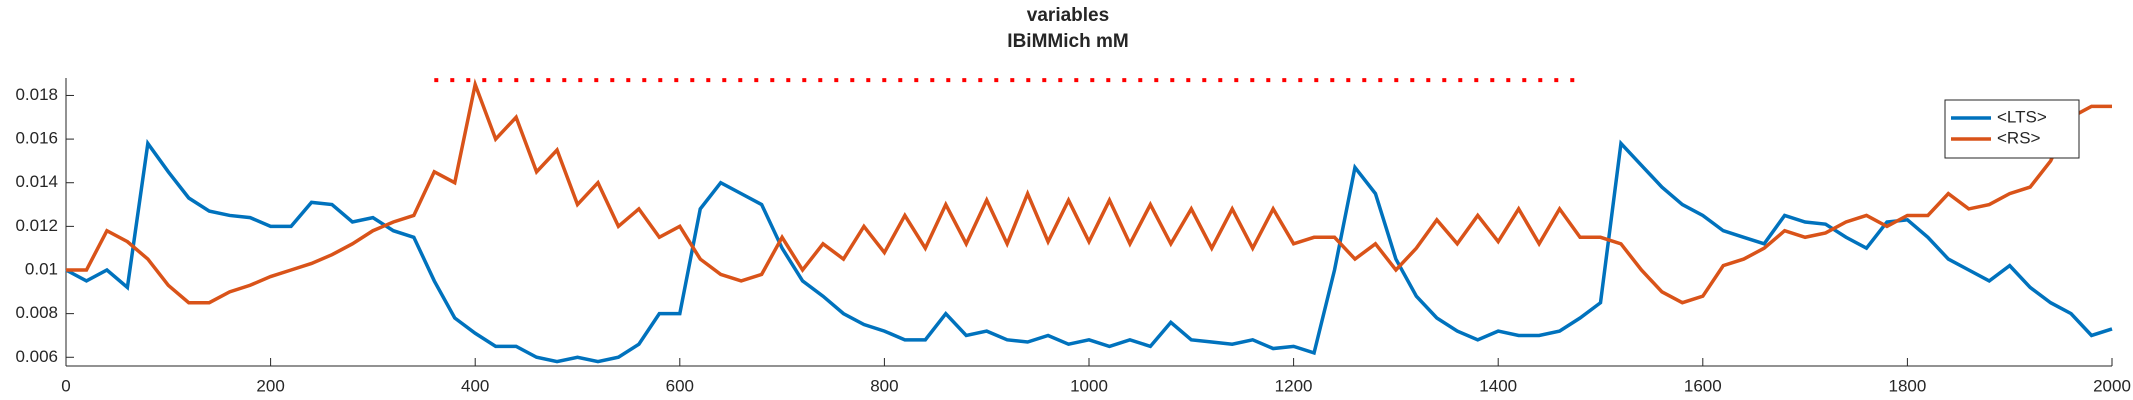  Describe the element at coordinates (2022, 116) in the screenshot. I see `legend-label: <LTS>` at that location.